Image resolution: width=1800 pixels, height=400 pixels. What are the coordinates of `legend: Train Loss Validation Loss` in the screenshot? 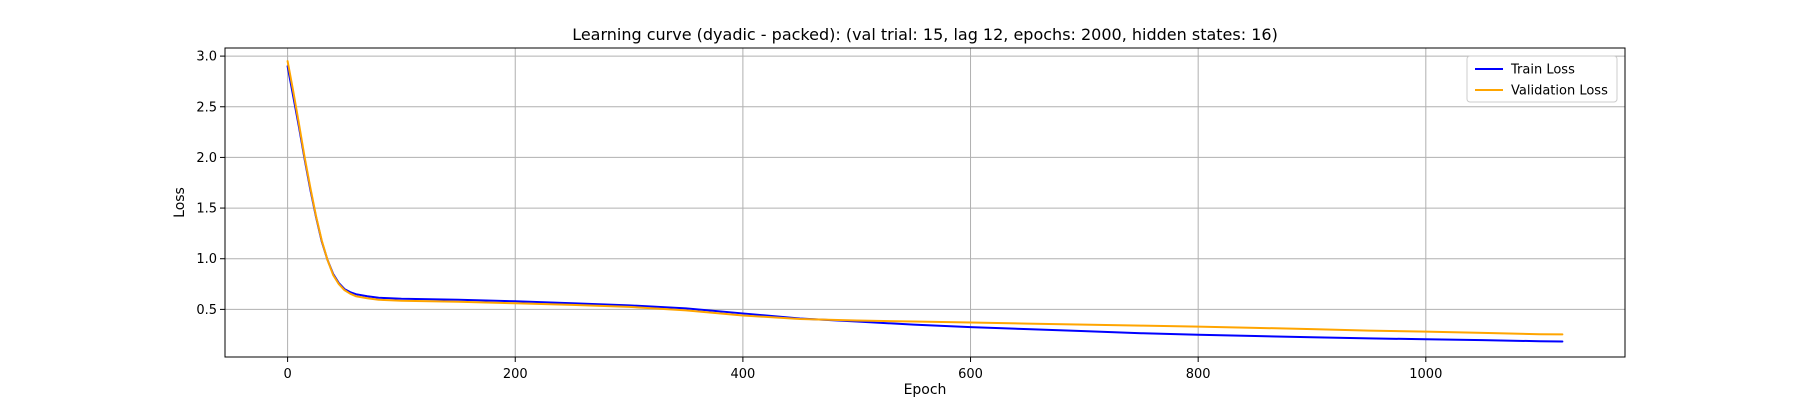 It's located at (1542, 79).